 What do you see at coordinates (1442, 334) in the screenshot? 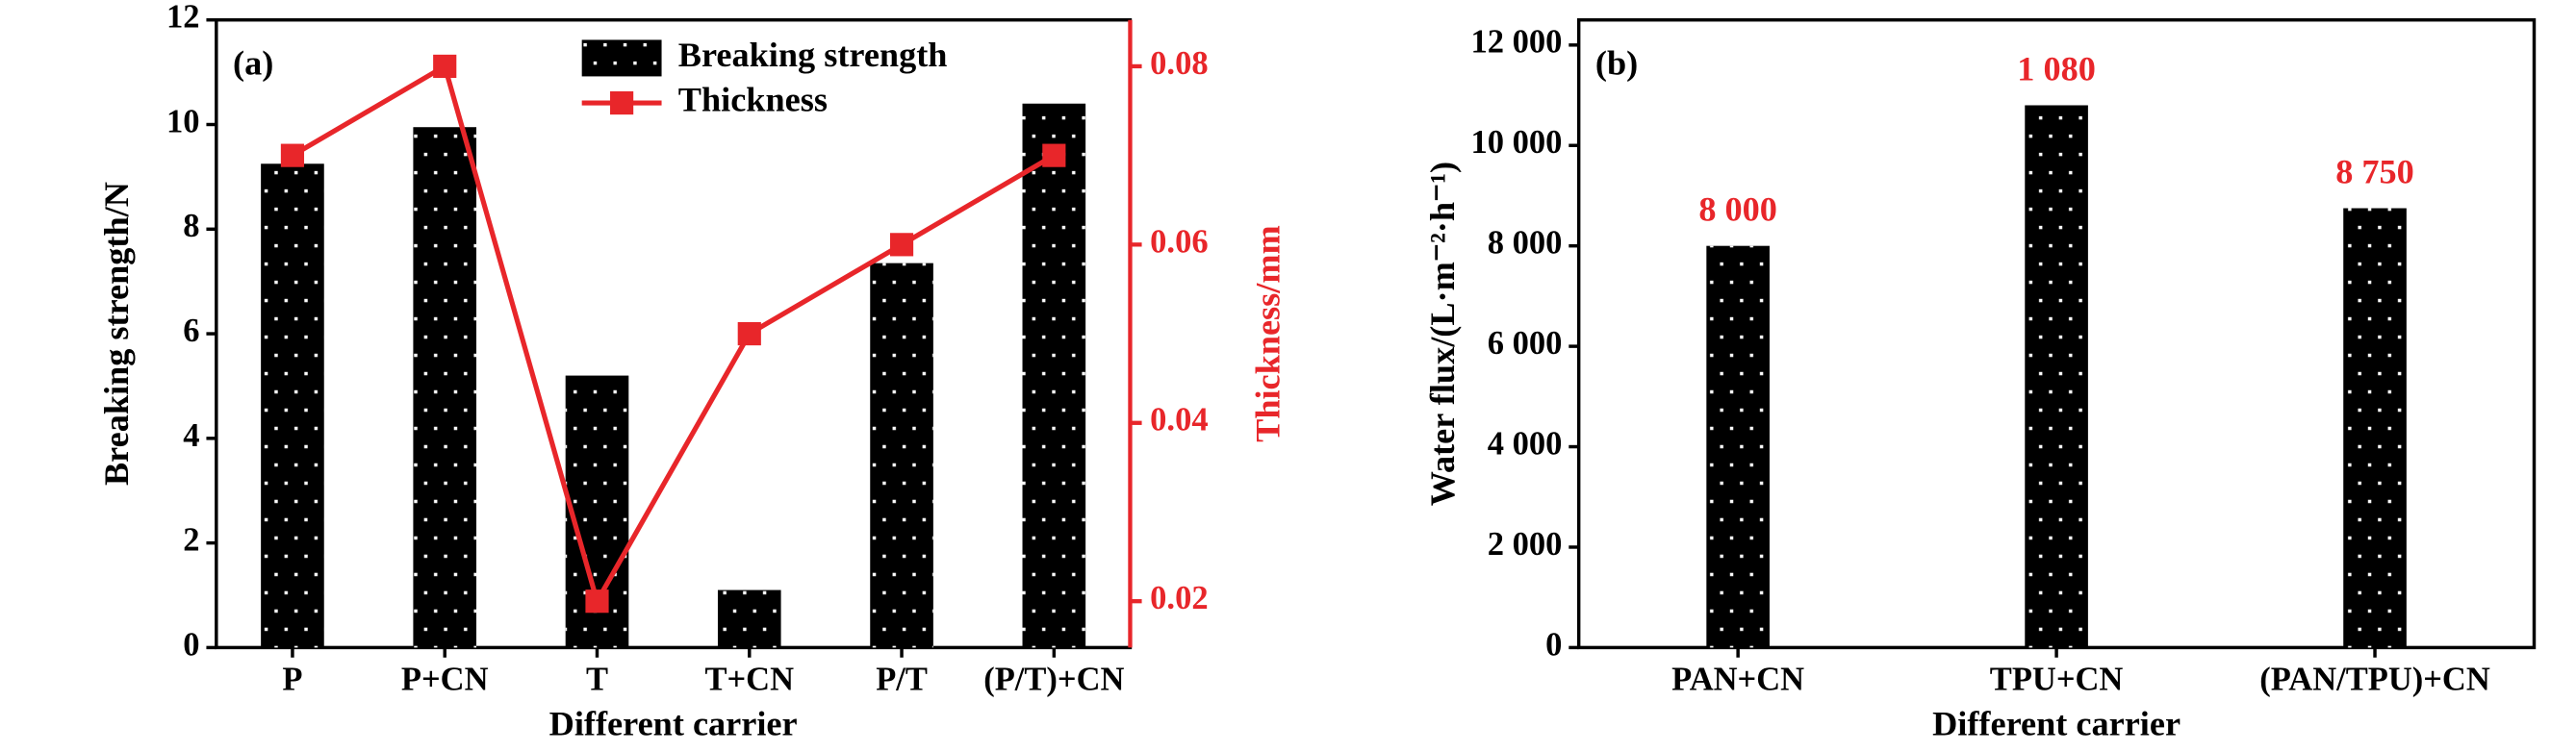
I see `y-axis-label: Water flux/(L·m⁻²·h⁻¹)` at bounding box center [1442, 334].